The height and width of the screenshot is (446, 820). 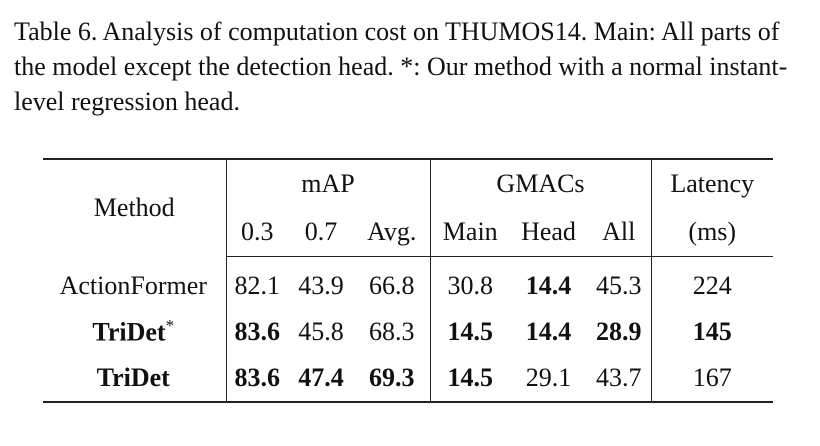 I want to click on method-cell: TriDet, so click(x=134, y=378).